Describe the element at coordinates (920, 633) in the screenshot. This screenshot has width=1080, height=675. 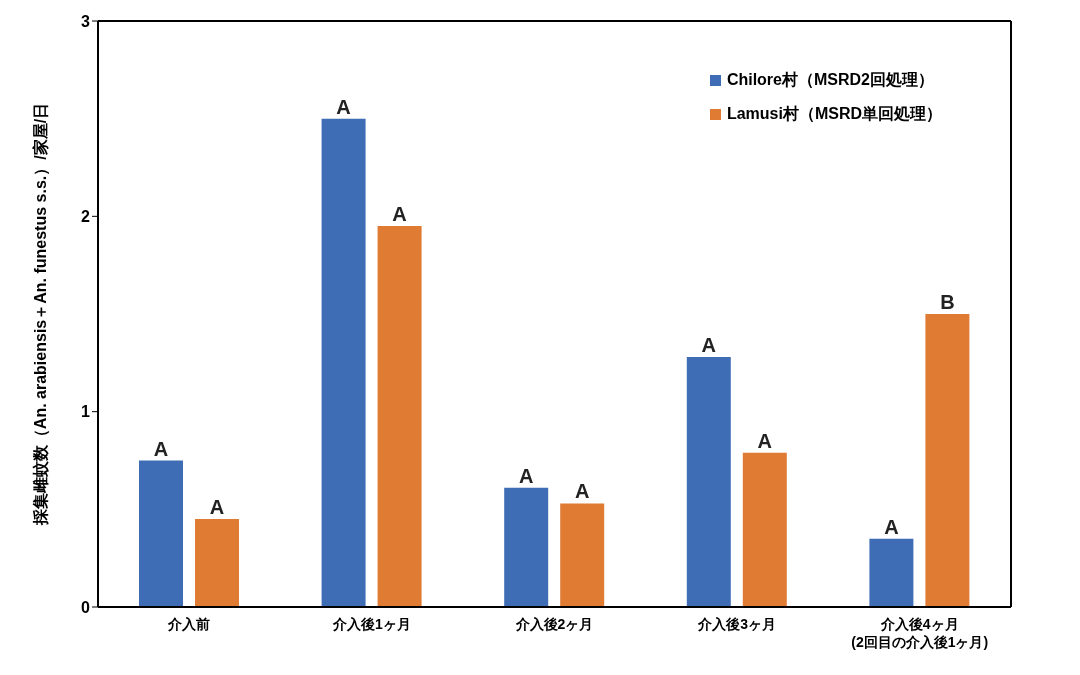
I see `x-tick-label: 介入後4ヶ月 (2回目の介入後1ヶ月)` at that location.